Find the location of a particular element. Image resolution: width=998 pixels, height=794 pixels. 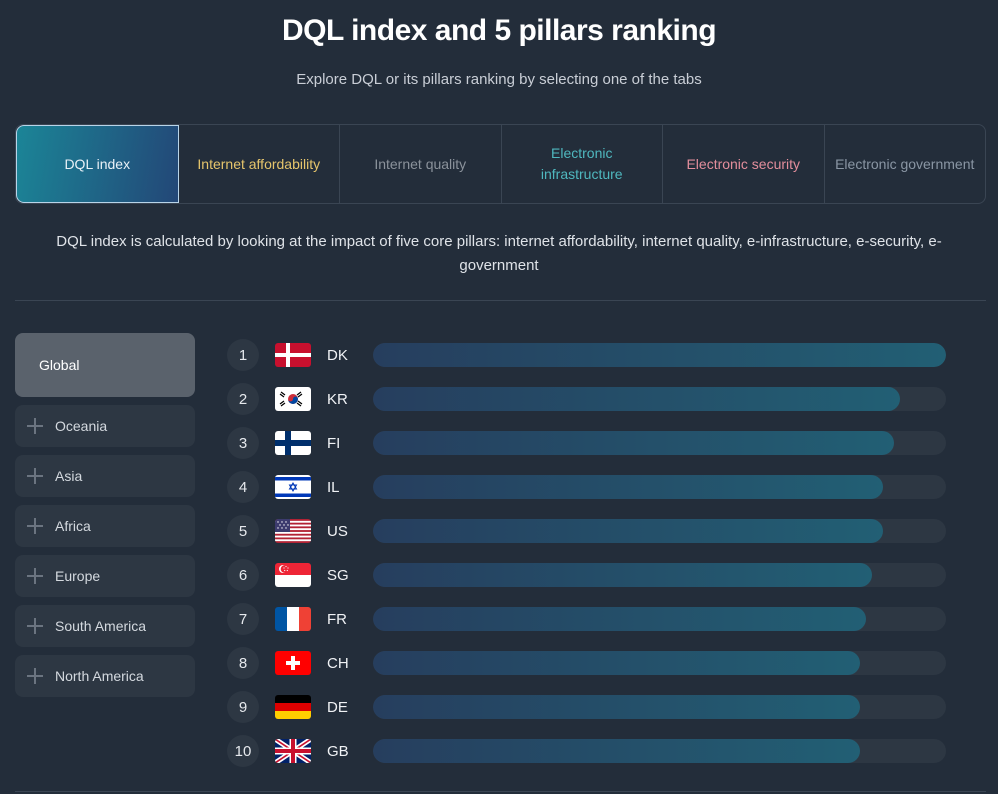

region-north-america: North America is located at coordinates (105, 676).